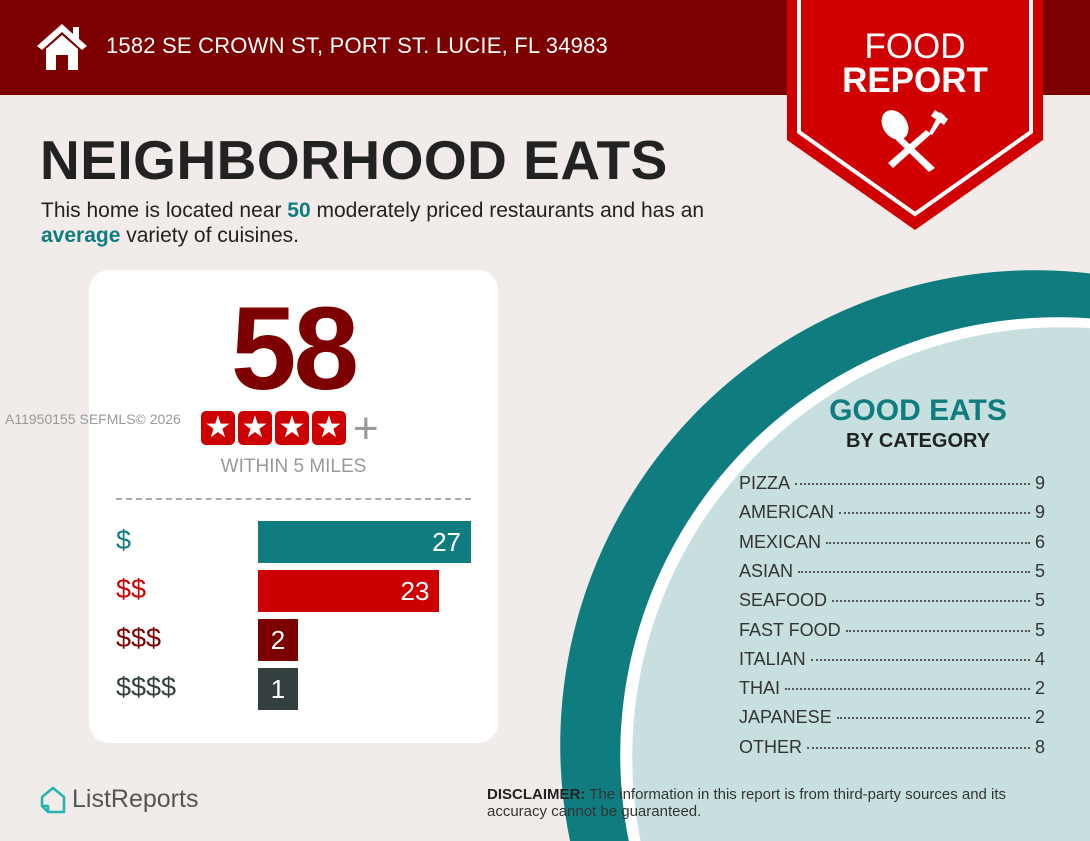 This screenshot has width=1090, height=841. I want to click on intro-prefix: This home is located near, so click(164, 210).